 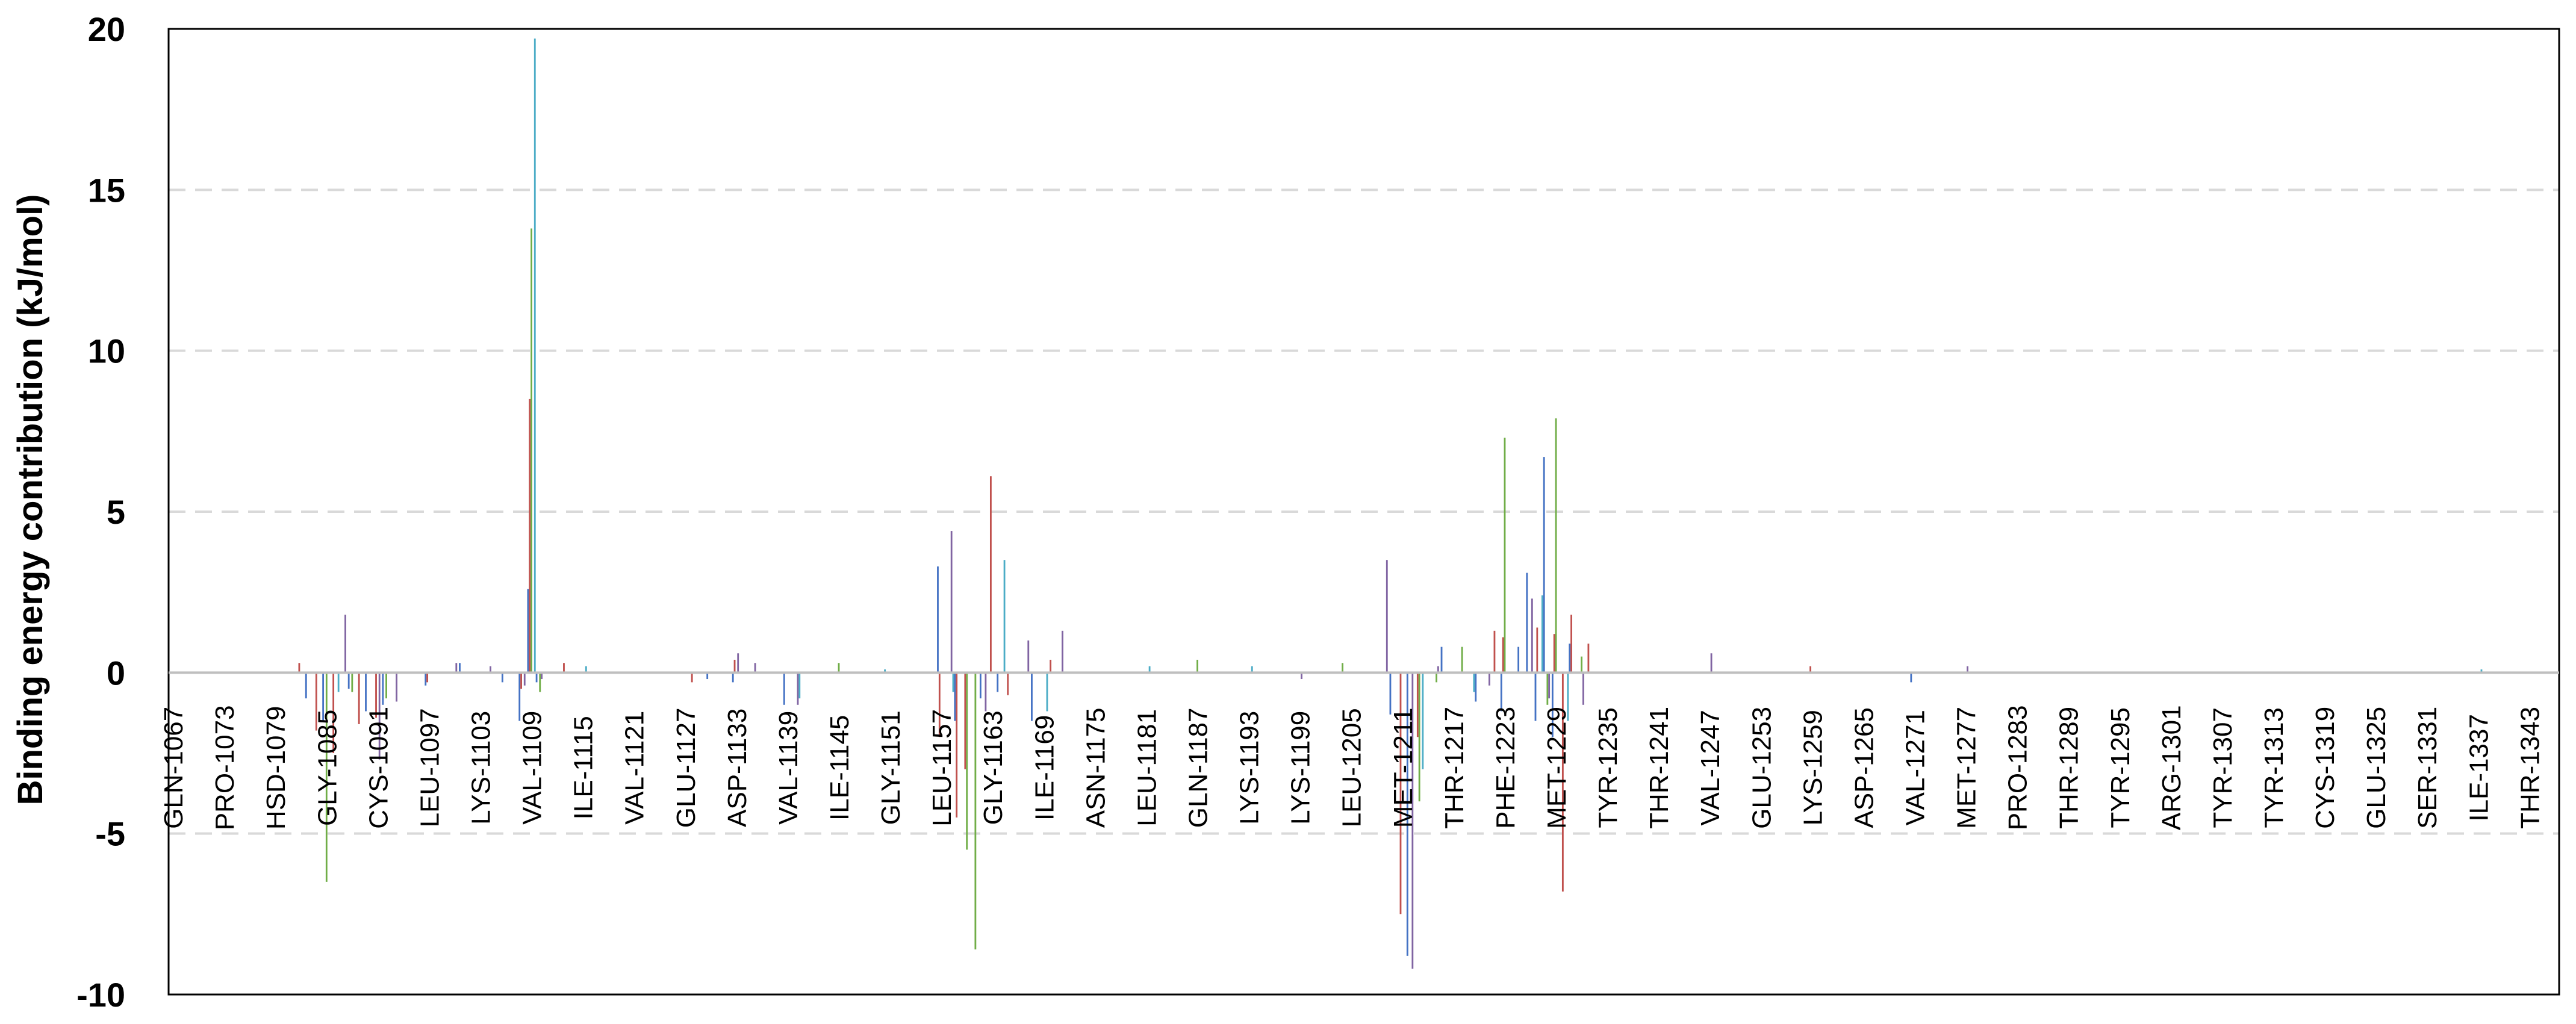 I want to click on x-tick-label: ILE-1169, so click(x=1044, y=768).